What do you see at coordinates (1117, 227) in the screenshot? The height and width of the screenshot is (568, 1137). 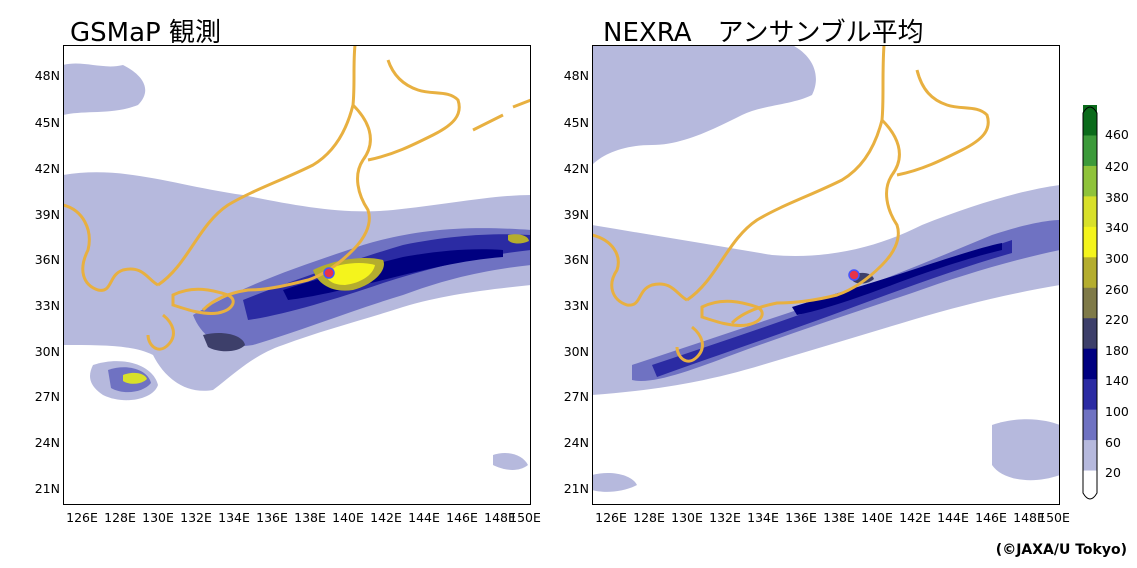 I see `colorbar-label: 340` at bounding box center [1117, 227].